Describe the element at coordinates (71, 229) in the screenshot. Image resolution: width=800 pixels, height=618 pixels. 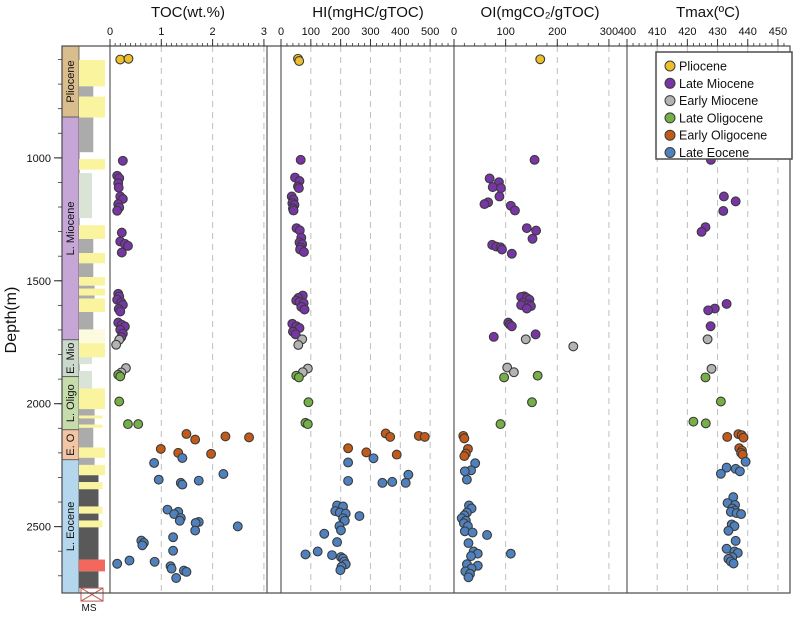
I see `strat-epoch-label: L. Miocene` at that location.